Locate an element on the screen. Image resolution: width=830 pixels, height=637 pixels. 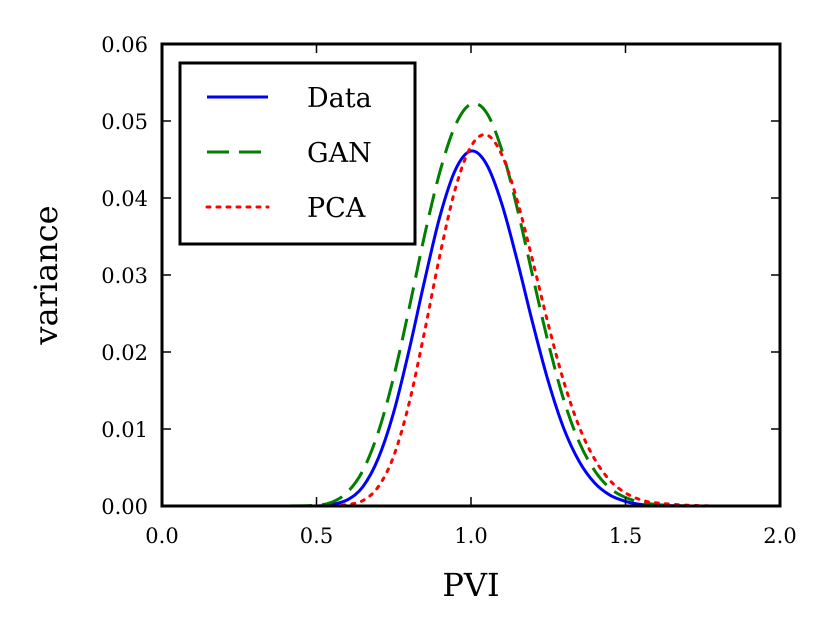
x-tick-label: 2.0 is located at coordinates (779, 536).